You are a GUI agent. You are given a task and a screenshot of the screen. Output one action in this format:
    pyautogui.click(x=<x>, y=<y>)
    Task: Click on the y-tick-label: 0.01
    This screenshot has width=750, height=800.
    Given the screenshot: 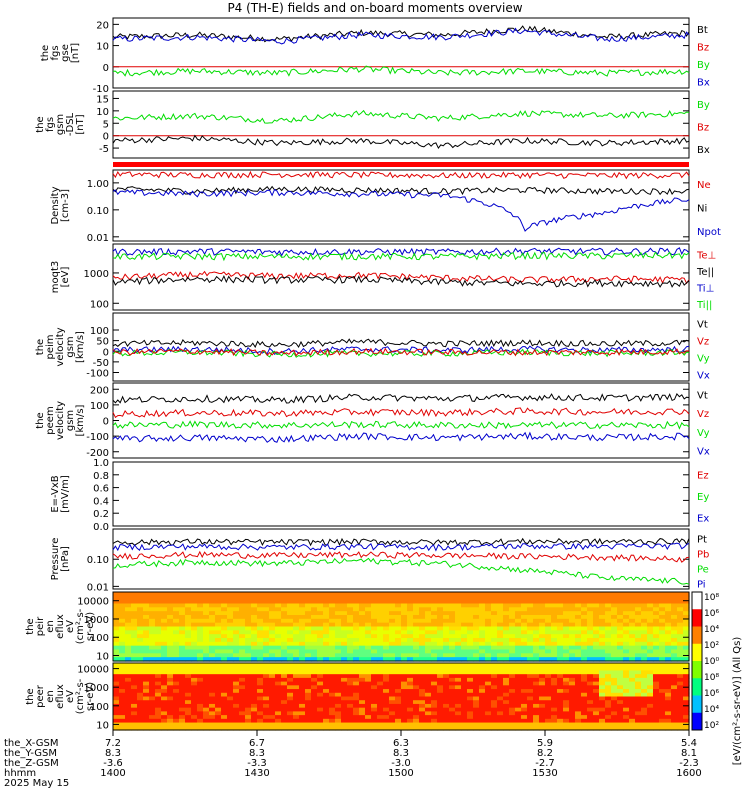 What is the action you would take?
    pyautogui.click(x=98, y=238)
    